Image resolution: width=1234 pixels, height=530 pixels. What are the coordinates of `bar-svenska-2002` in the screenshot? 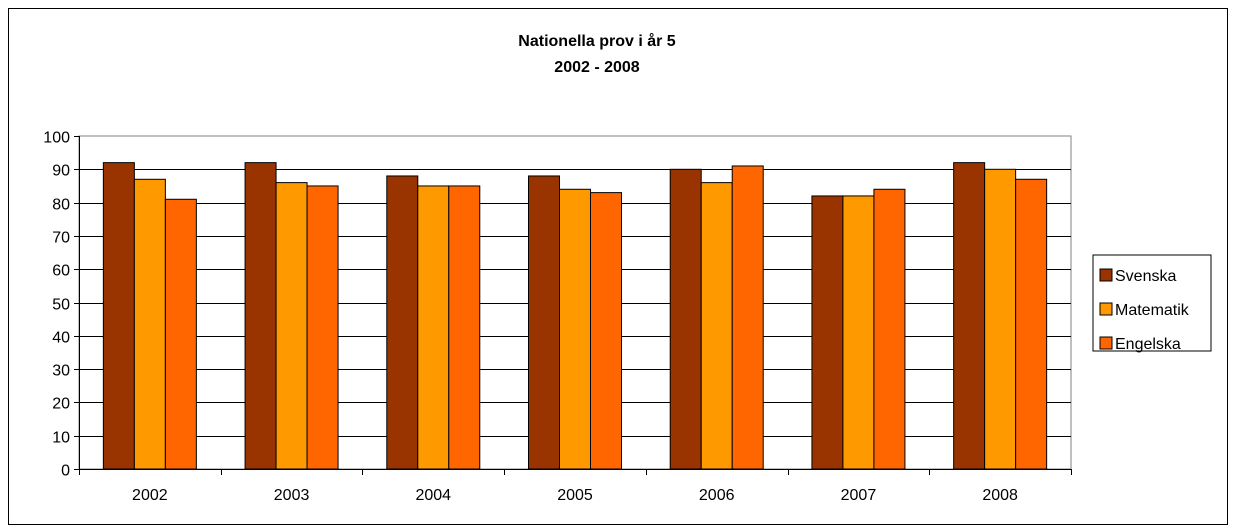 It's located at (118, 316).